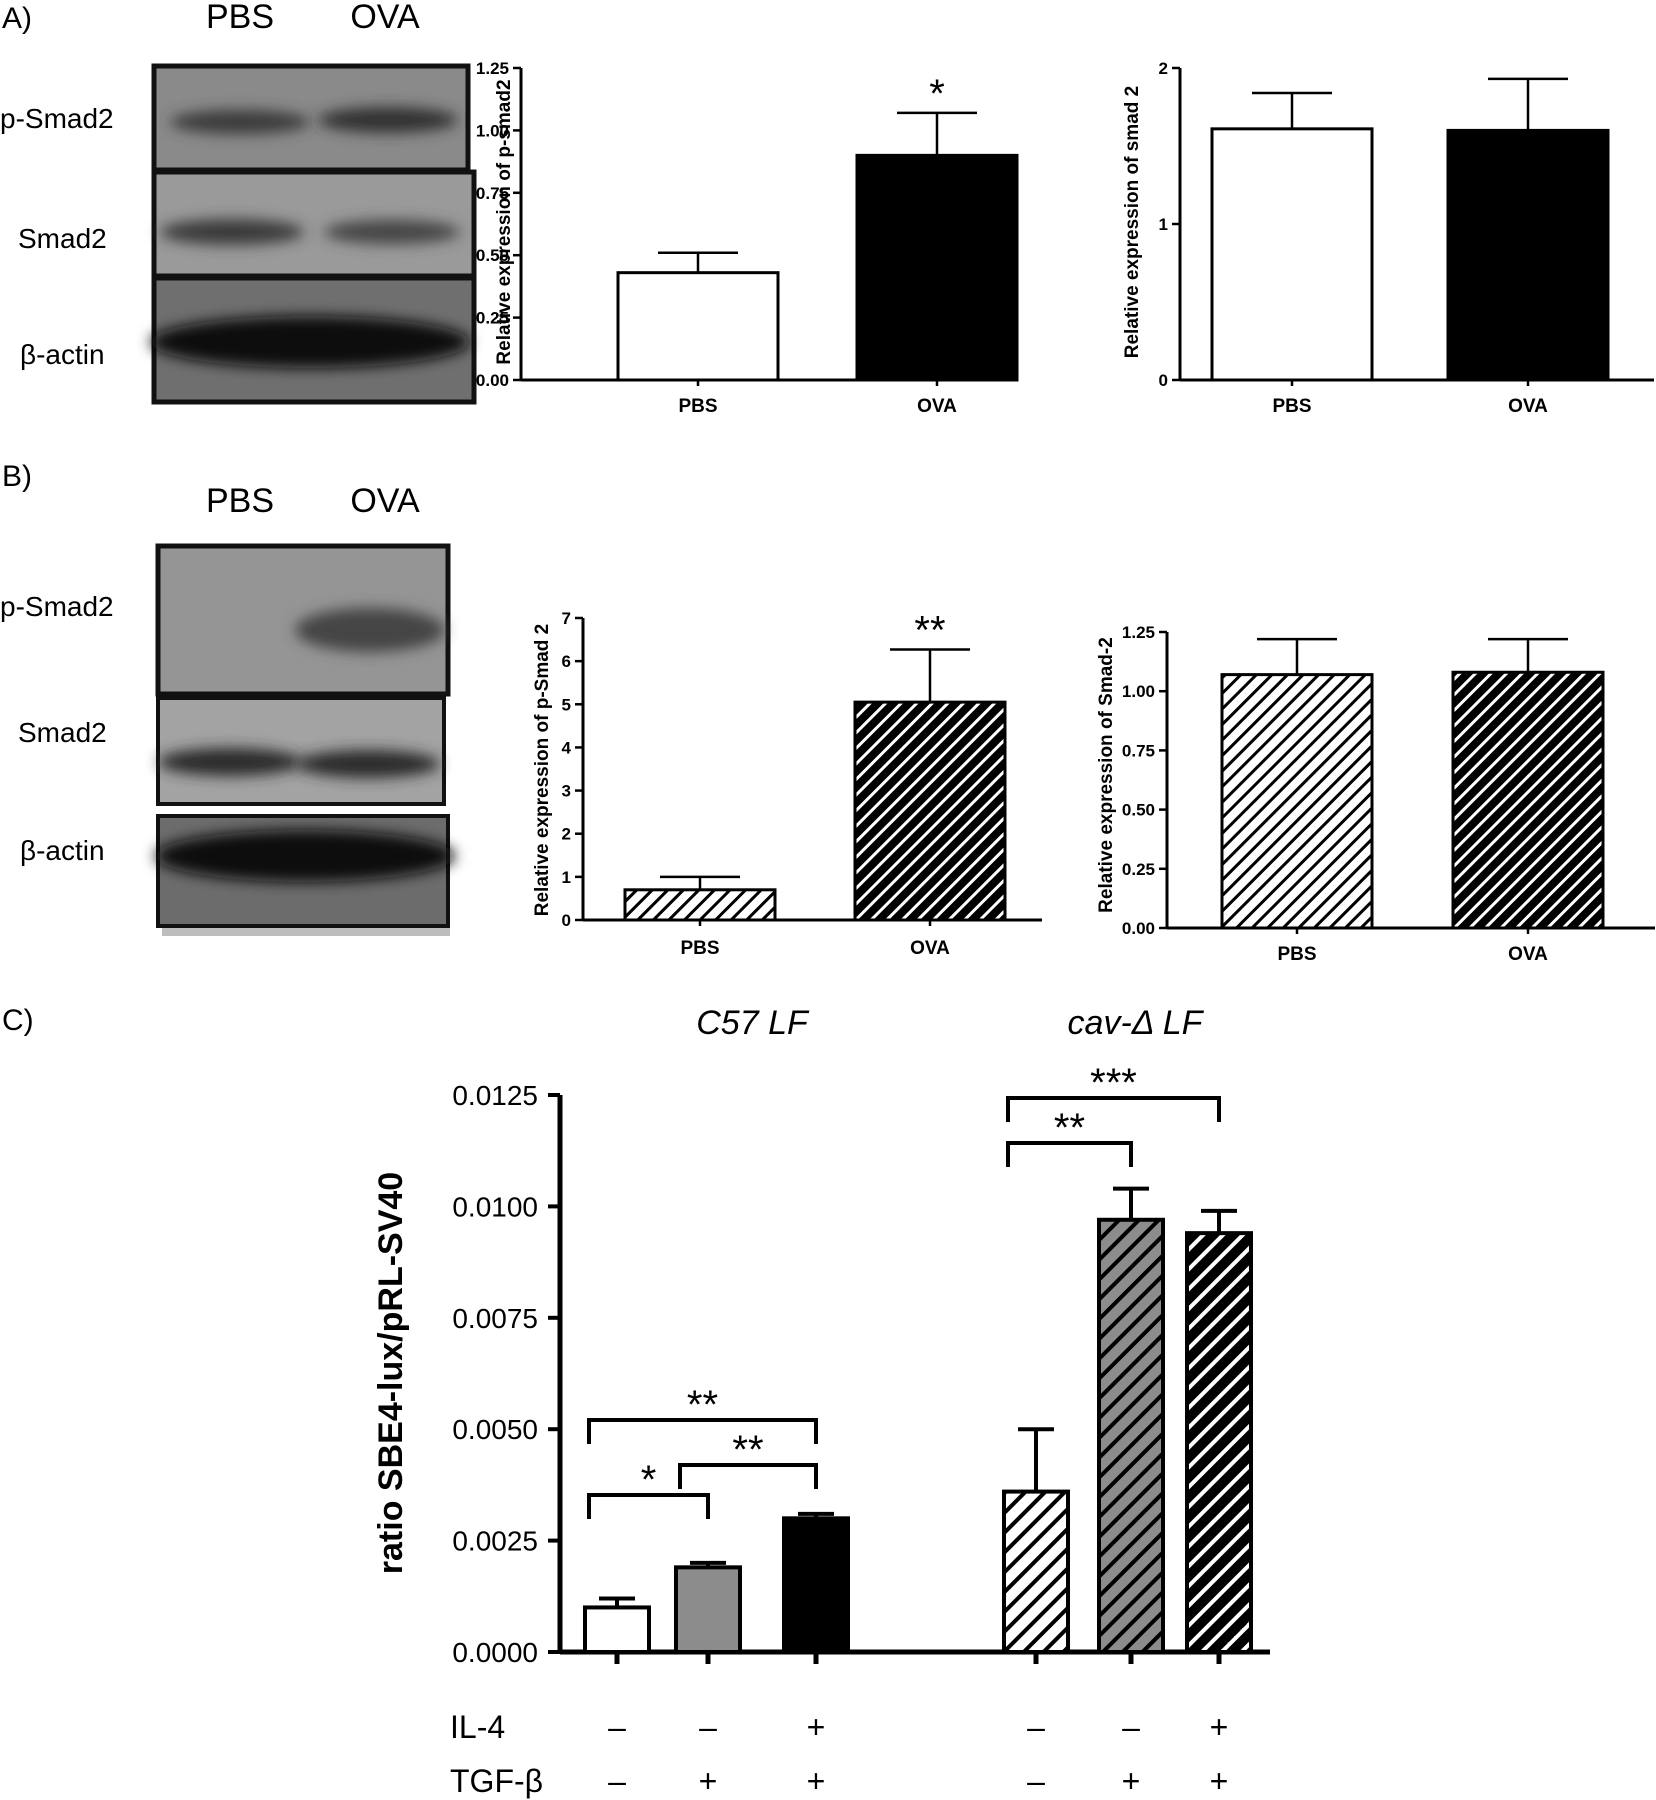 The height and width of the screenshot is (1800, 1656). What do you see at coordinates (17, 476) in the screenshot?
I see `panel-b-label: B)` at bounding box center [17, 476].